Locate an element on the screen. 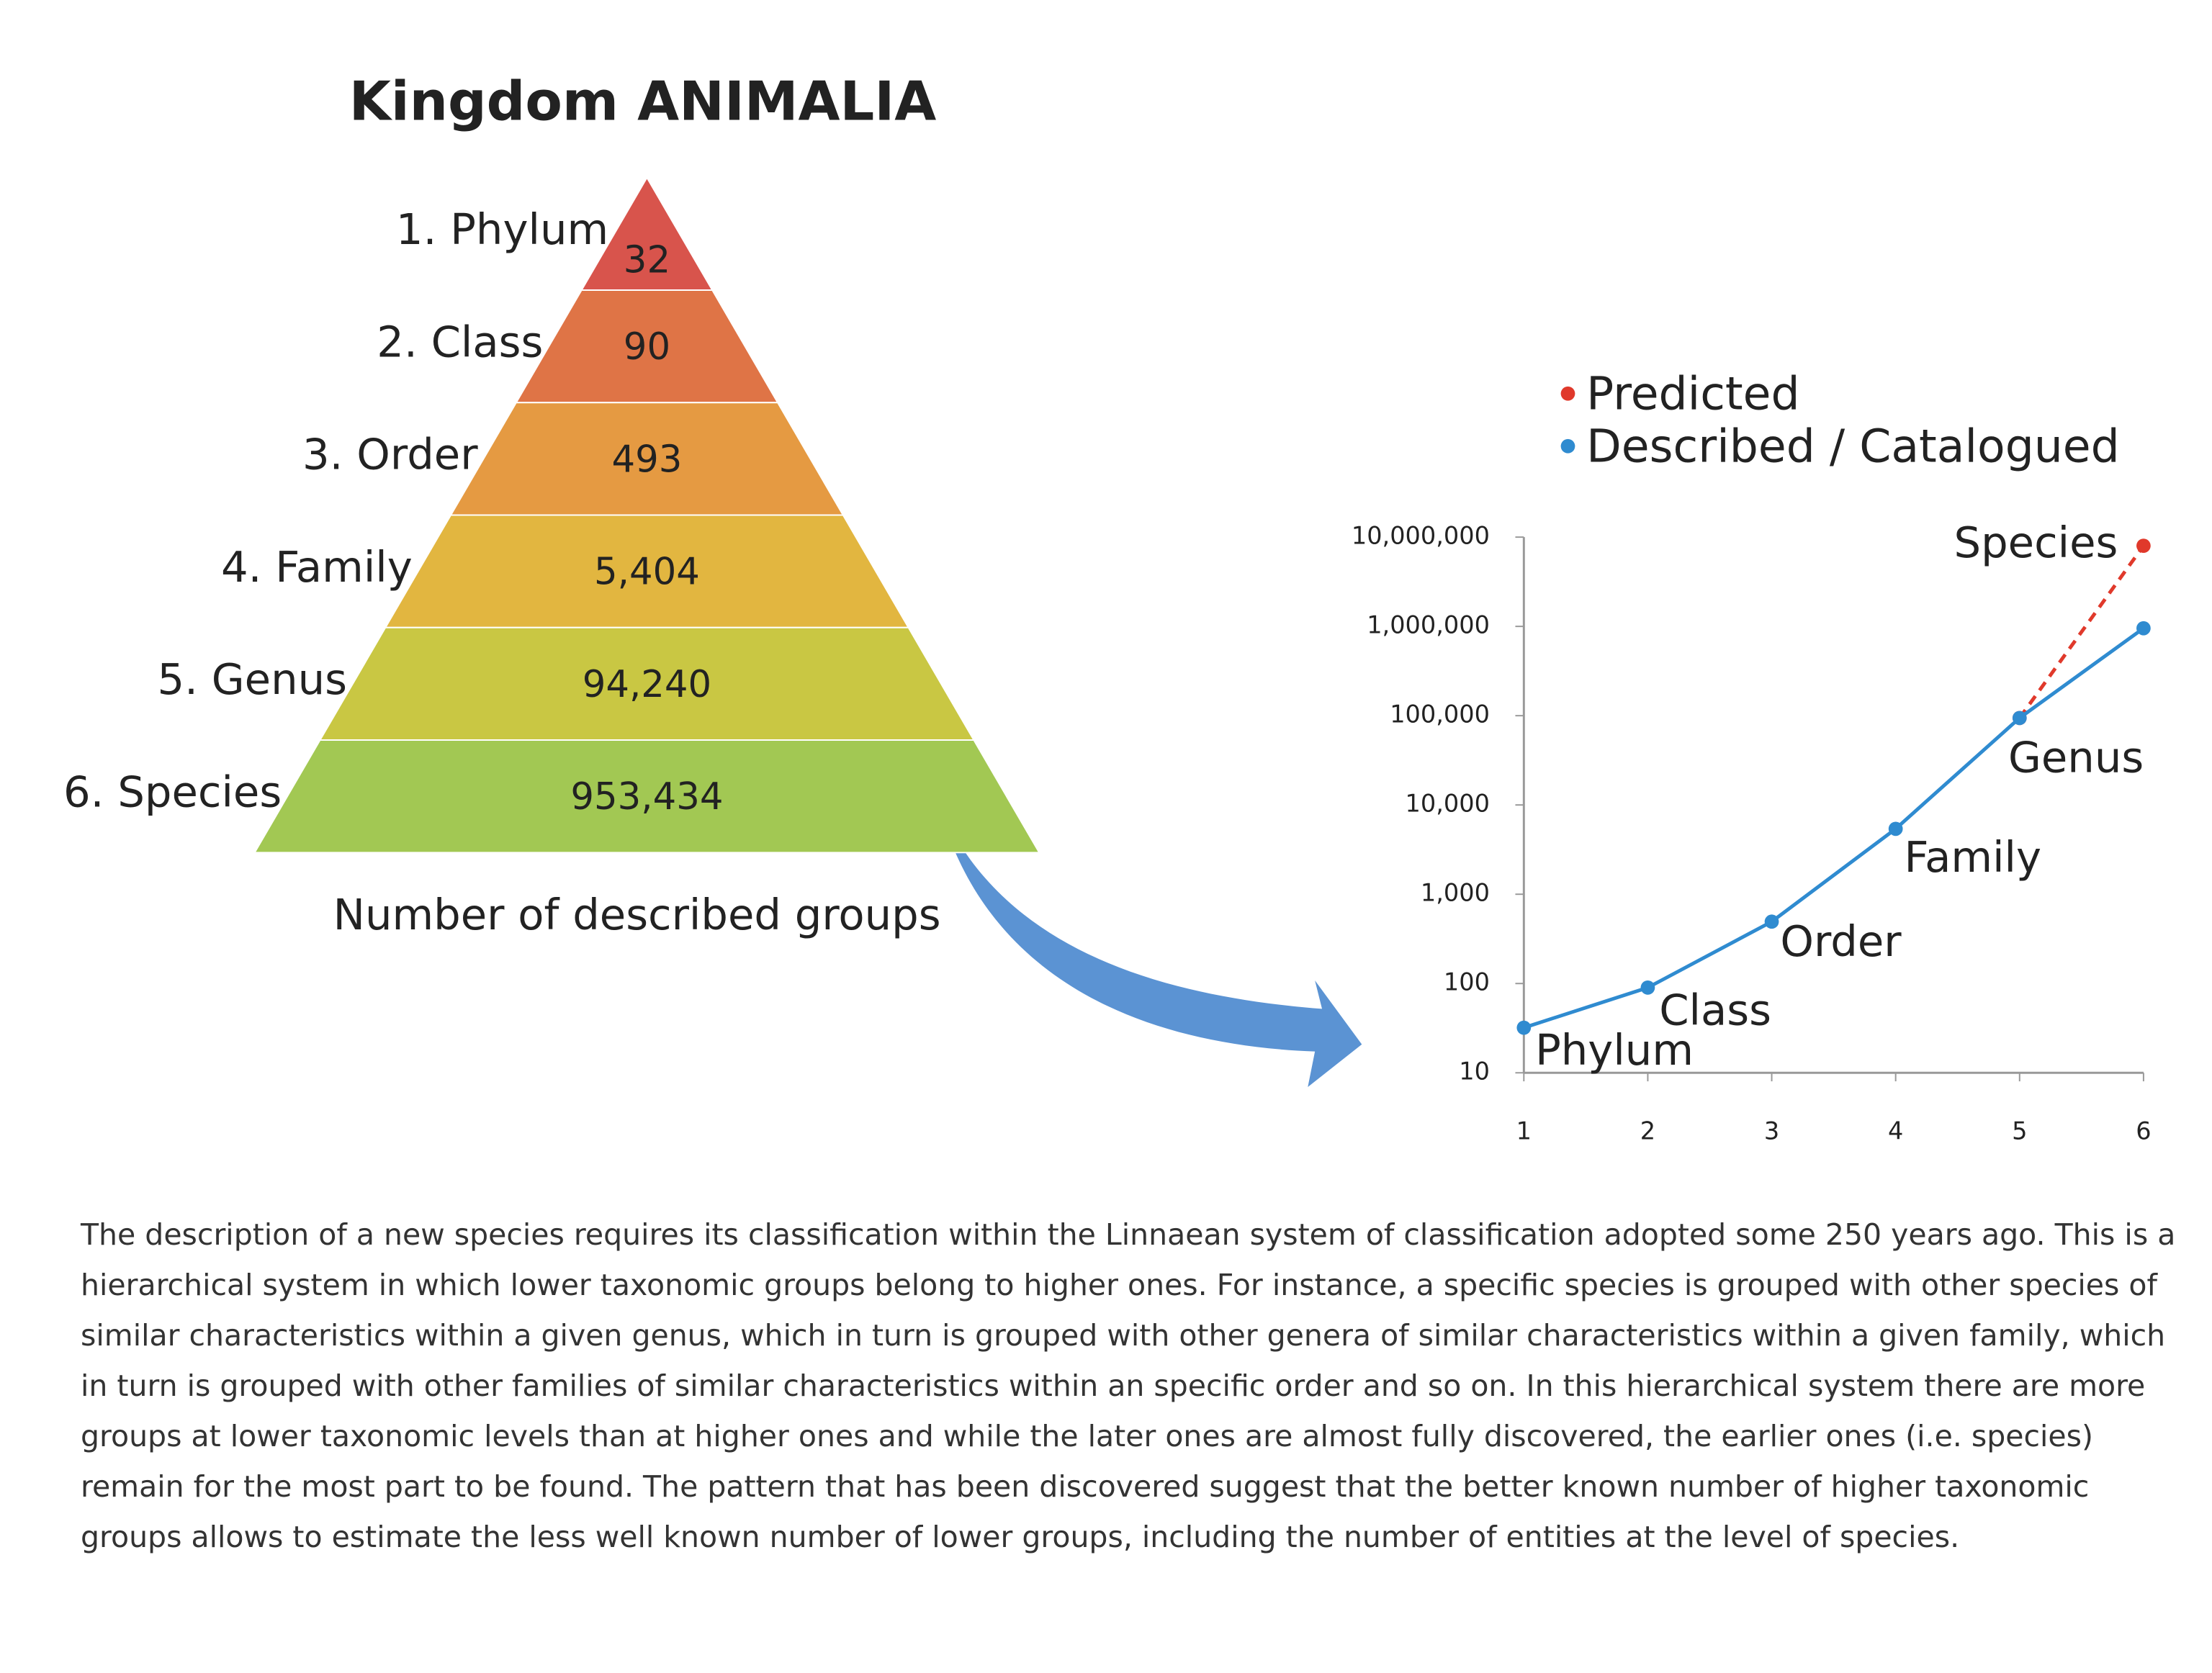  arrow is located at coordinates (1150, 945).